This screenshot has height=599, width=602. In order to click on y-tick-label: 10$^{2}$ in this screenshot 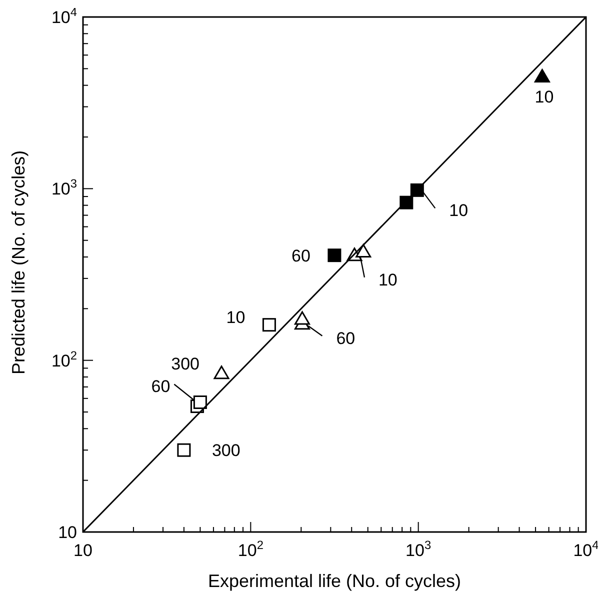, I will do `click(64, 359)`.